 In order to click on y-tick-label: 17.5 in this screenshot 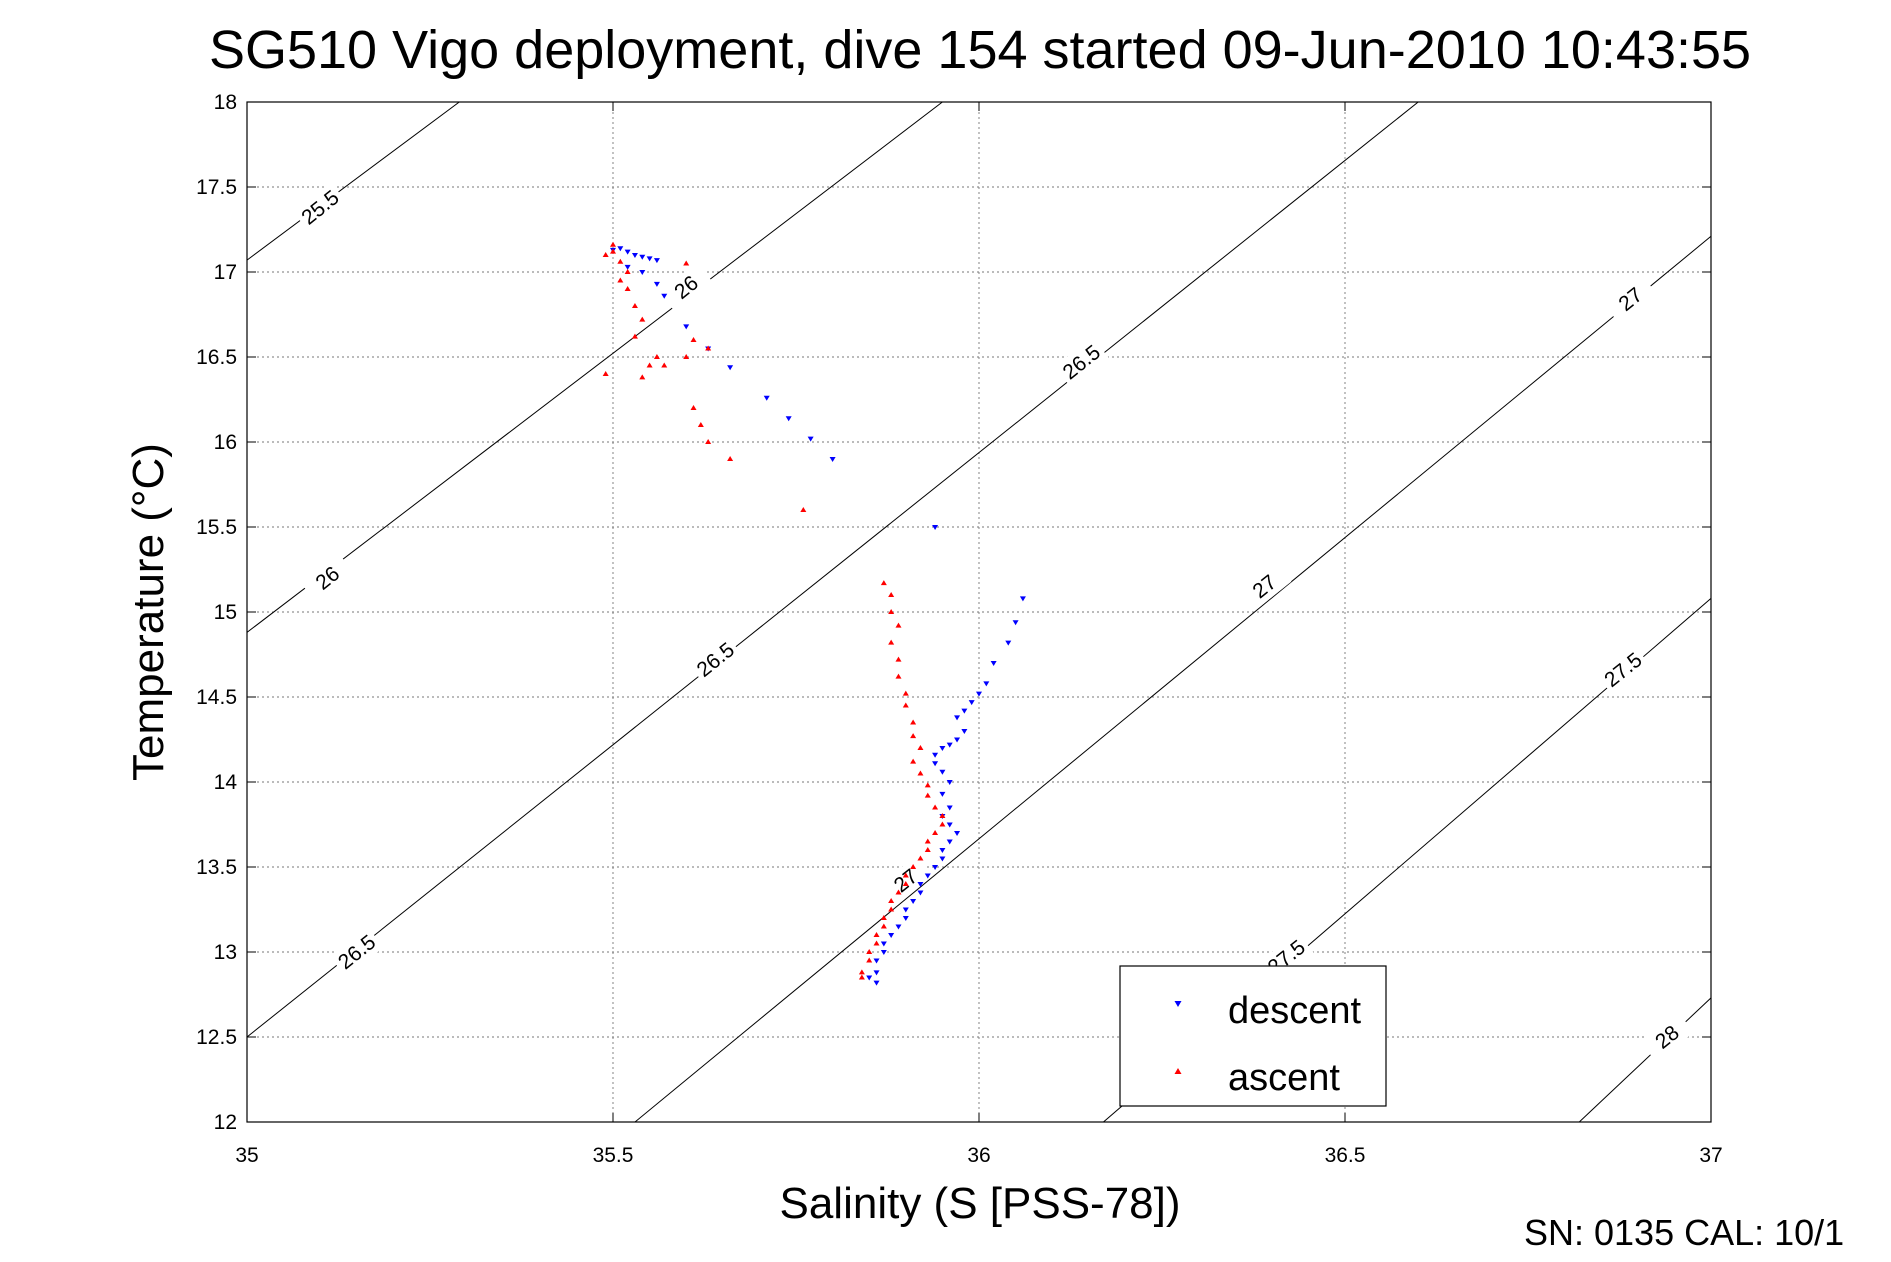, I will do `click(216, 187)`.